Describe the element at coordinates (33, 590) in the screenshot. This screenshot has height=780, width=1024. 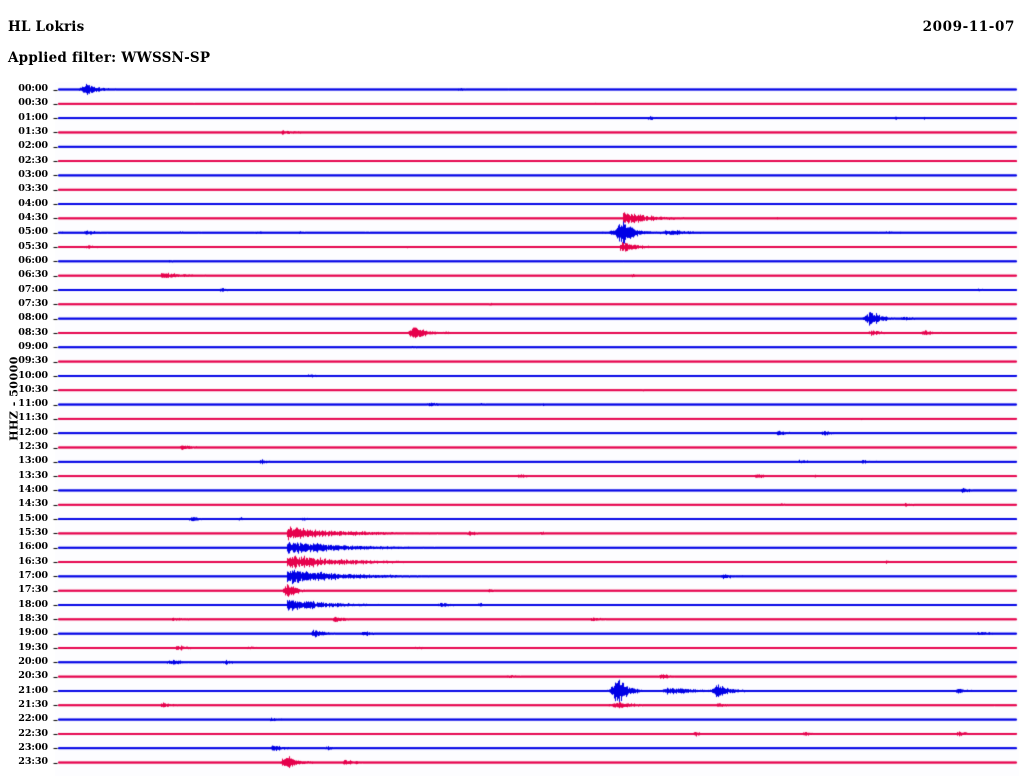
I see `time-tick-label: 17:30` at that location.